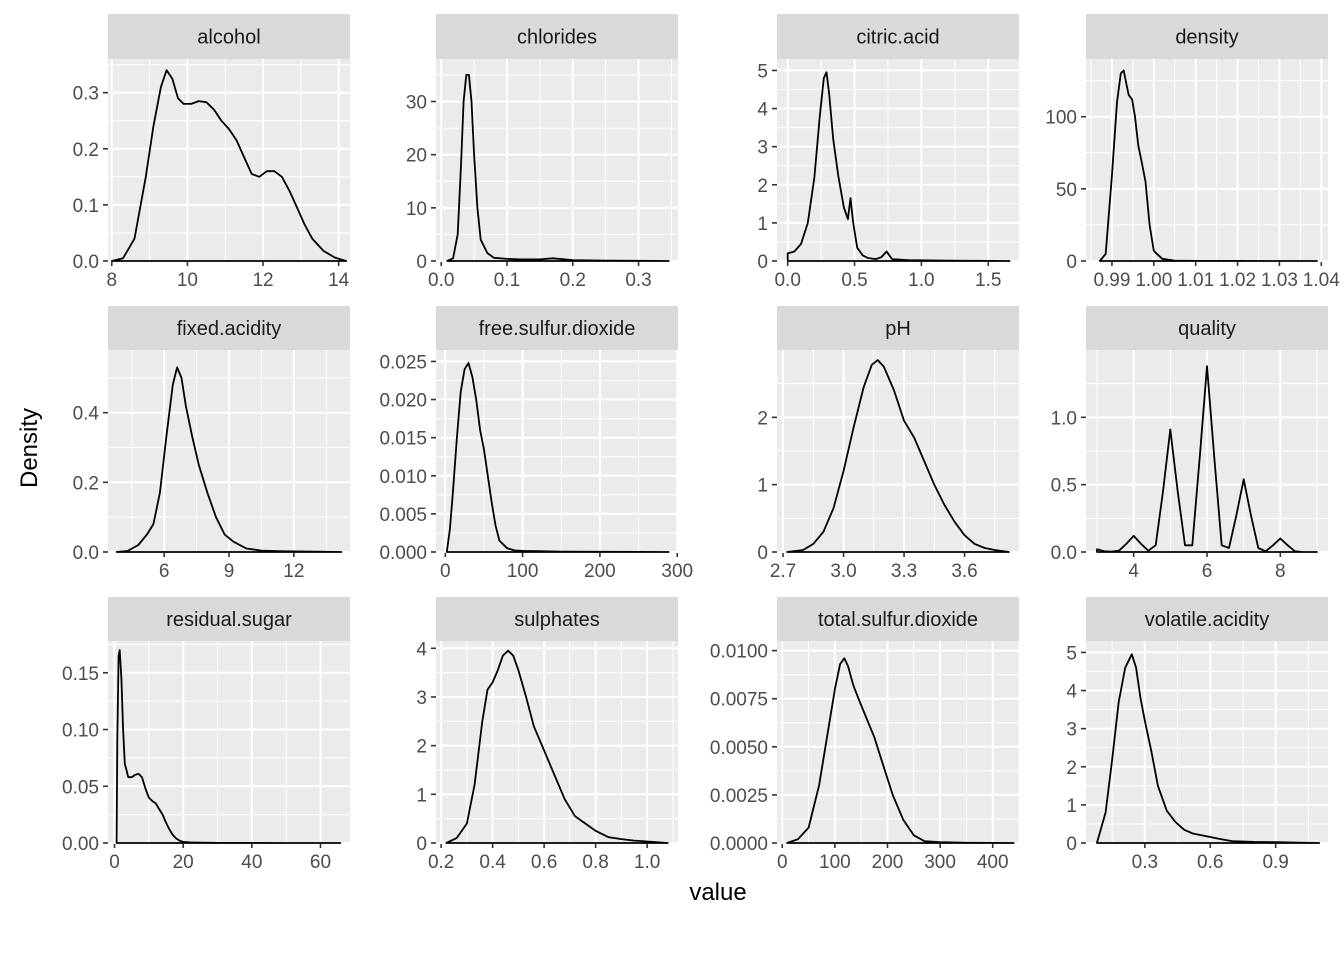 The width and height of the screenshot is (1344, 960). I want to click on x-tick-label: 4, so click(1133, 571).